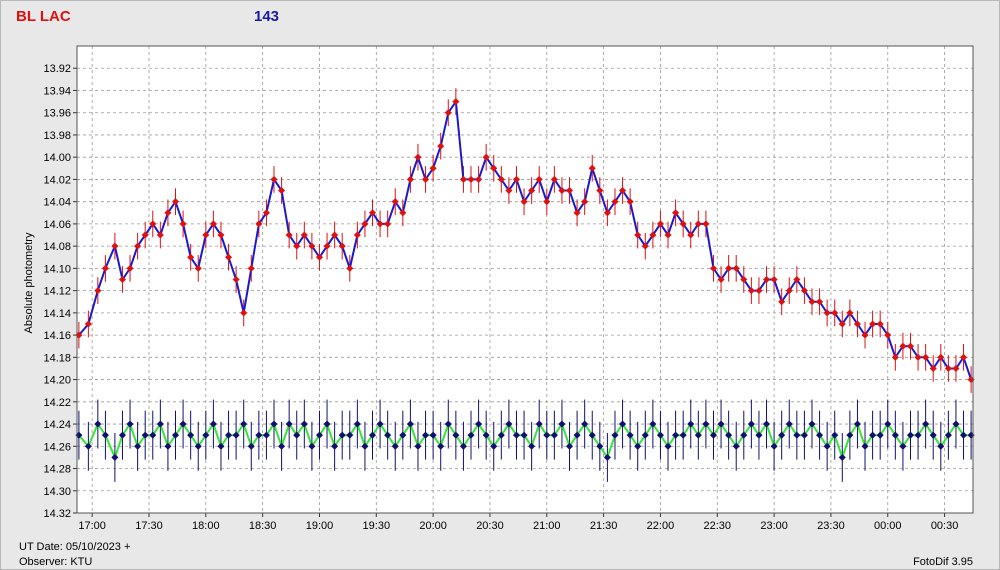 Image resolution: width=1000 pixels, height=570 pixels. Describe the element at coordinates (888, 526) in the screenshot. I see `x-tick-label: 00:00` at that location.